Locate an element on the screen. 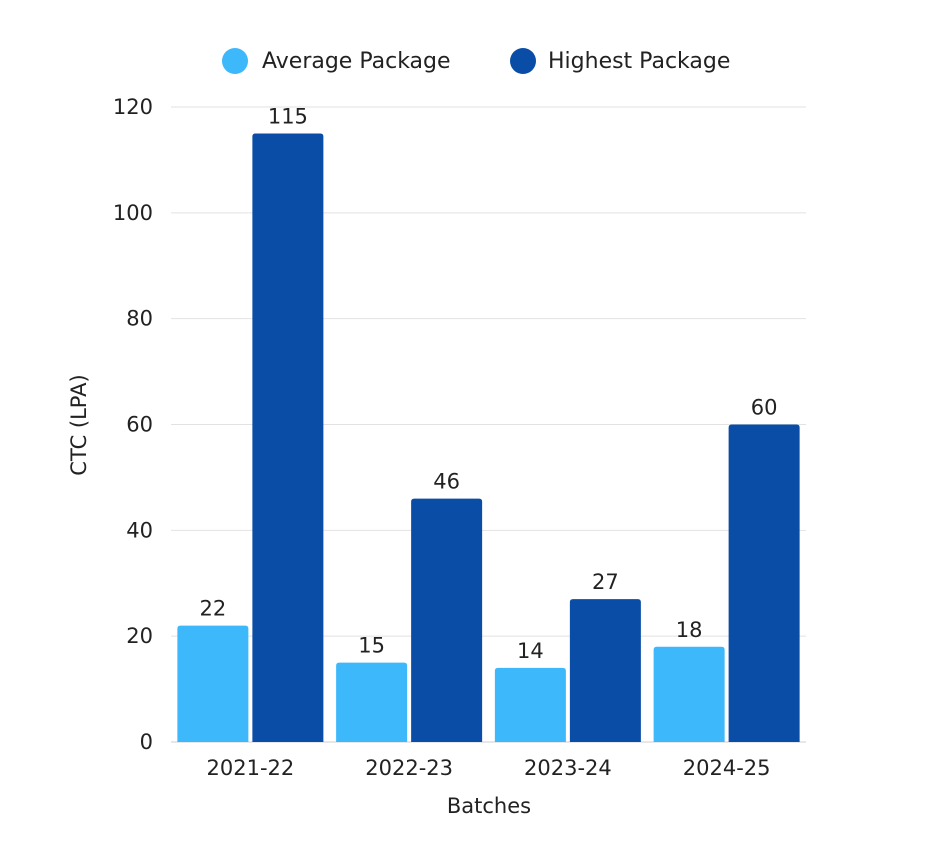 The height and width of the screenshot is (853, 946). data-label: 27 is located at coordinates (605, 582).